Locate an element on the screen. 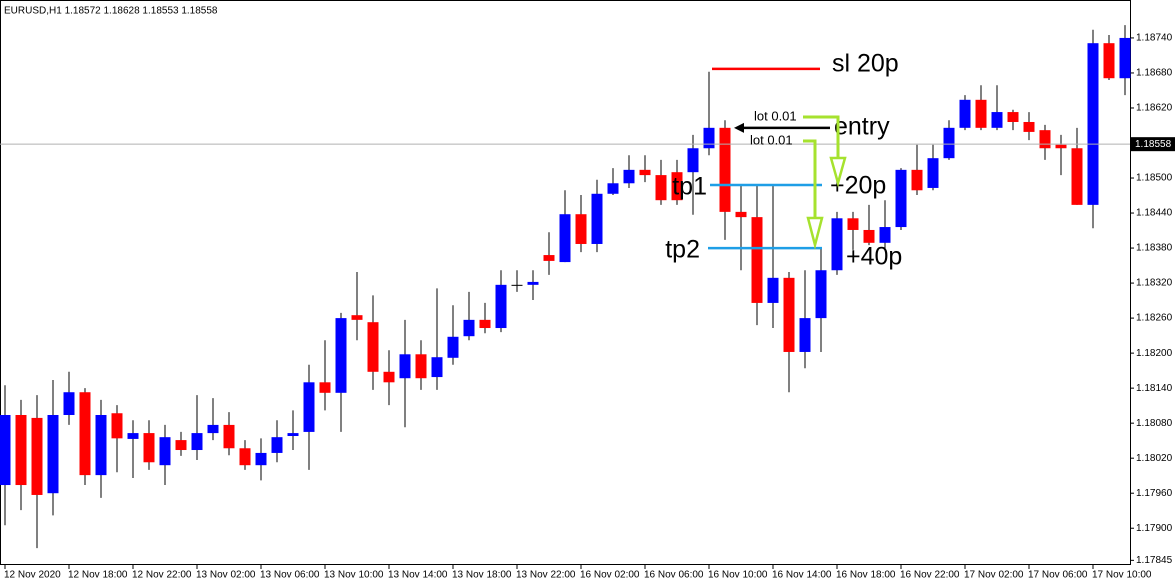  y-tick-label: 1.18380 is located at coordinates (1154, 248).